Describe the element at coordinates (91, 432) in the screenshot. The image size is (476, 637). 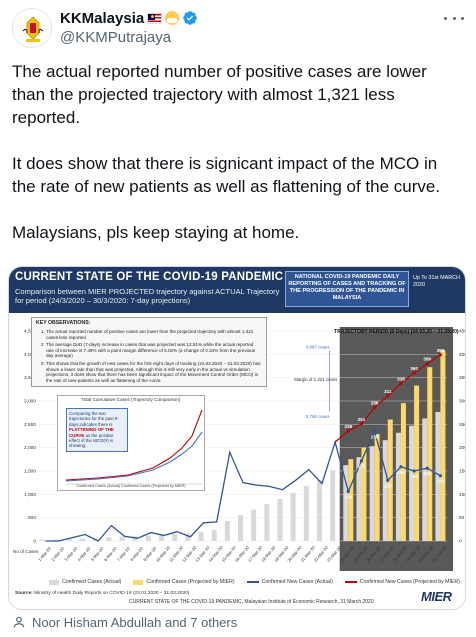
I see `callout-highlight: FLATTENING OF THE CURVE` at that location.